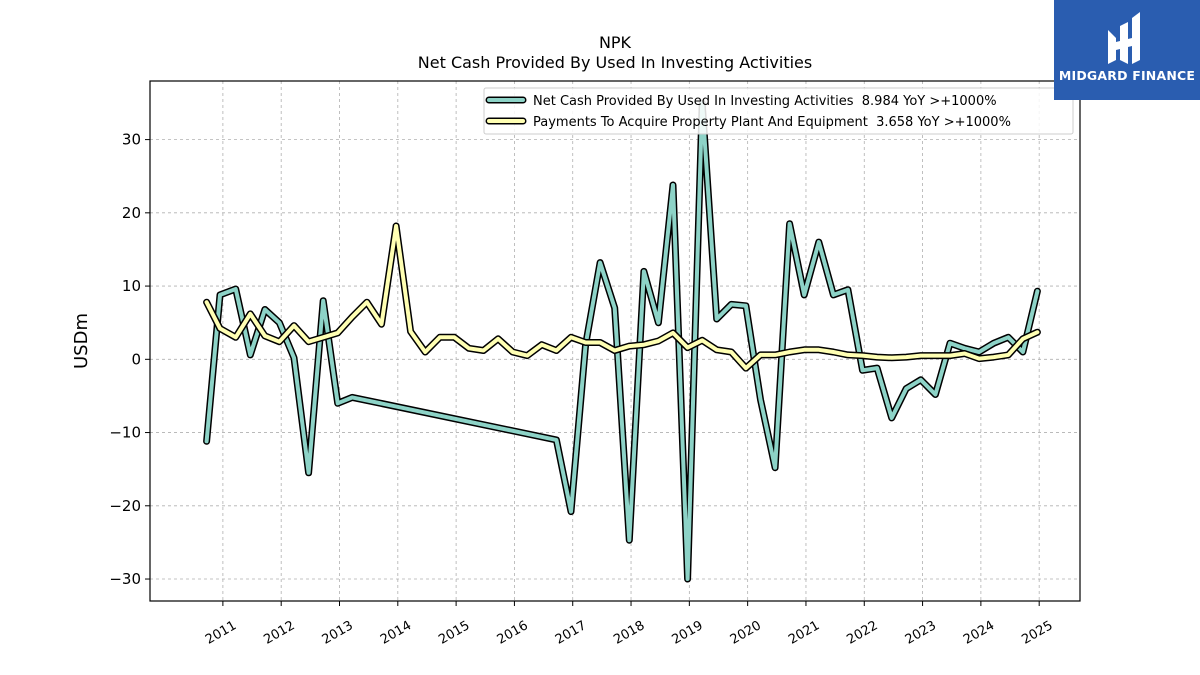 The width and height of the screenshot is (1200, 675). I want to click on x-tick-label: 2023, so click(921, 633).